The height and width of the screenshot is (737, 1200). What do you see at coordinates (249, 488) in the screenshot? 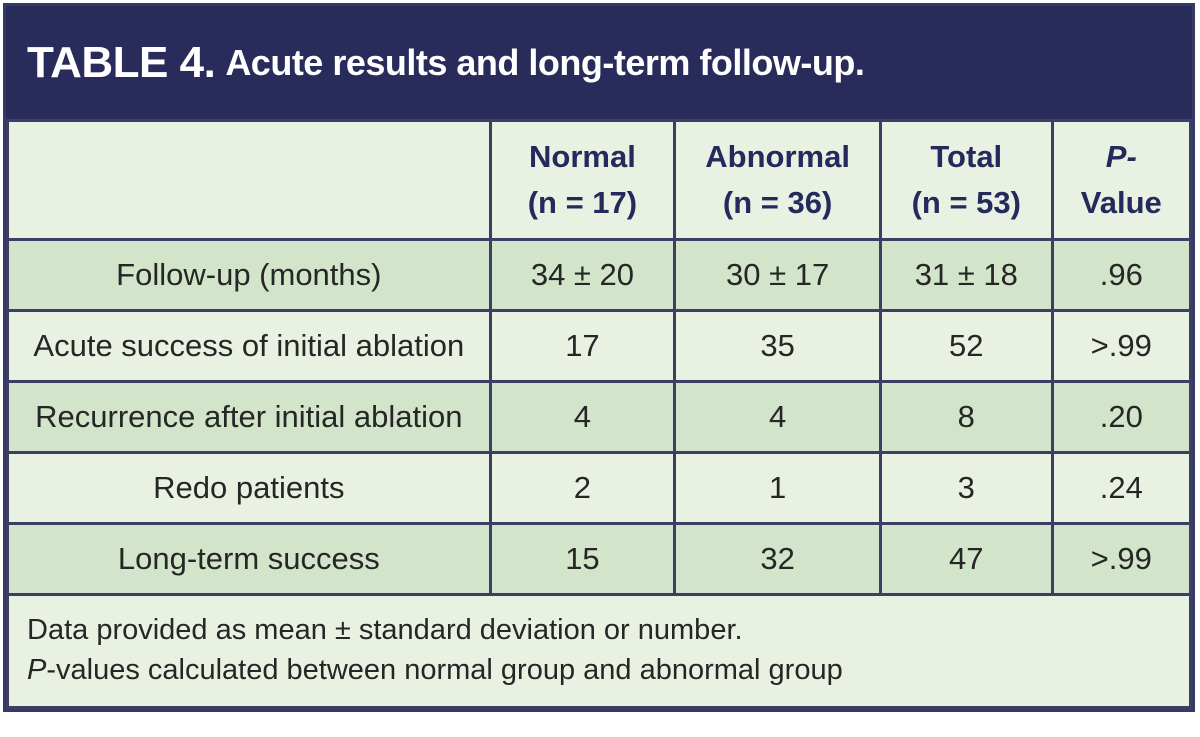
I see `row-label: Redo patients` at bounding box center [249, 488].